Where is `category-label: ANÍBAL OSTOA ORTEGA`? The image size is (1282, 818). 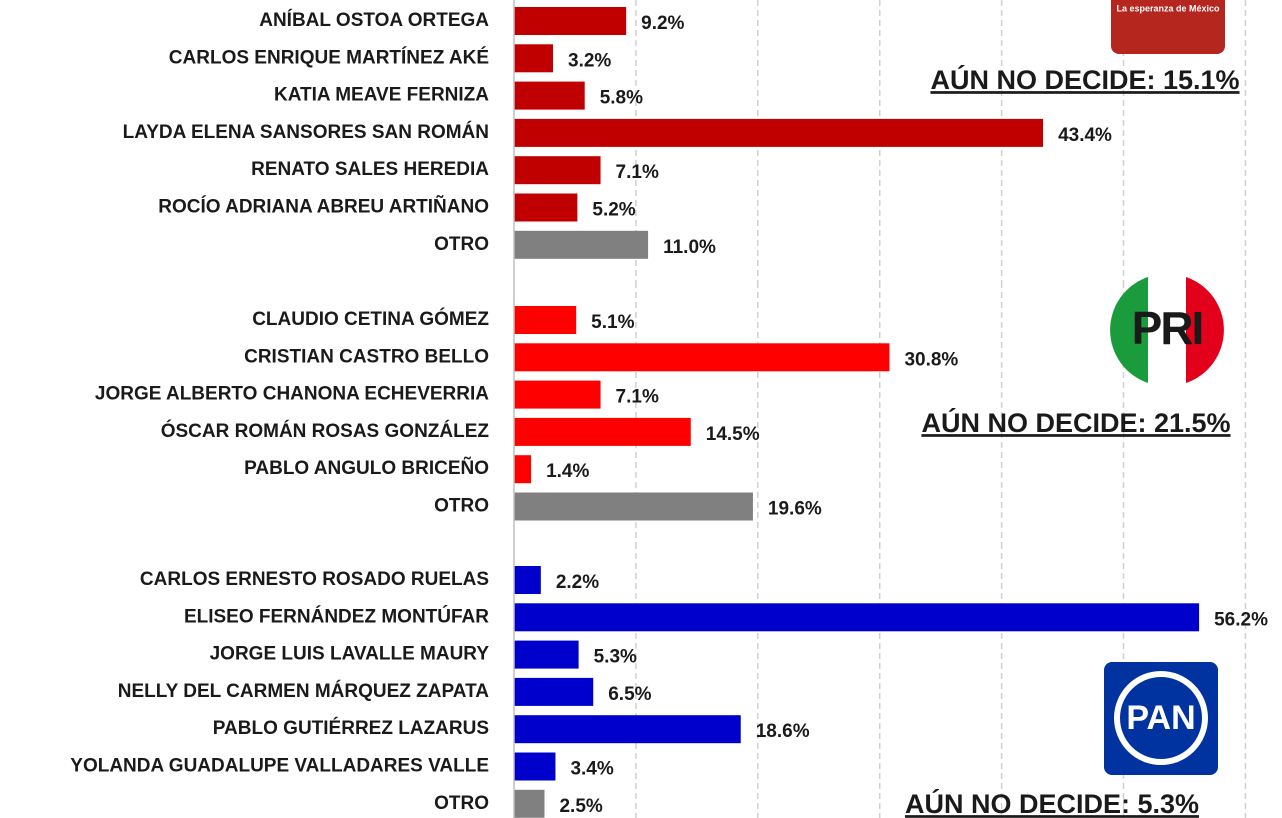 category-label: ANÍBAL OSTOA ORTEGA is located at coordinates (374, 20).